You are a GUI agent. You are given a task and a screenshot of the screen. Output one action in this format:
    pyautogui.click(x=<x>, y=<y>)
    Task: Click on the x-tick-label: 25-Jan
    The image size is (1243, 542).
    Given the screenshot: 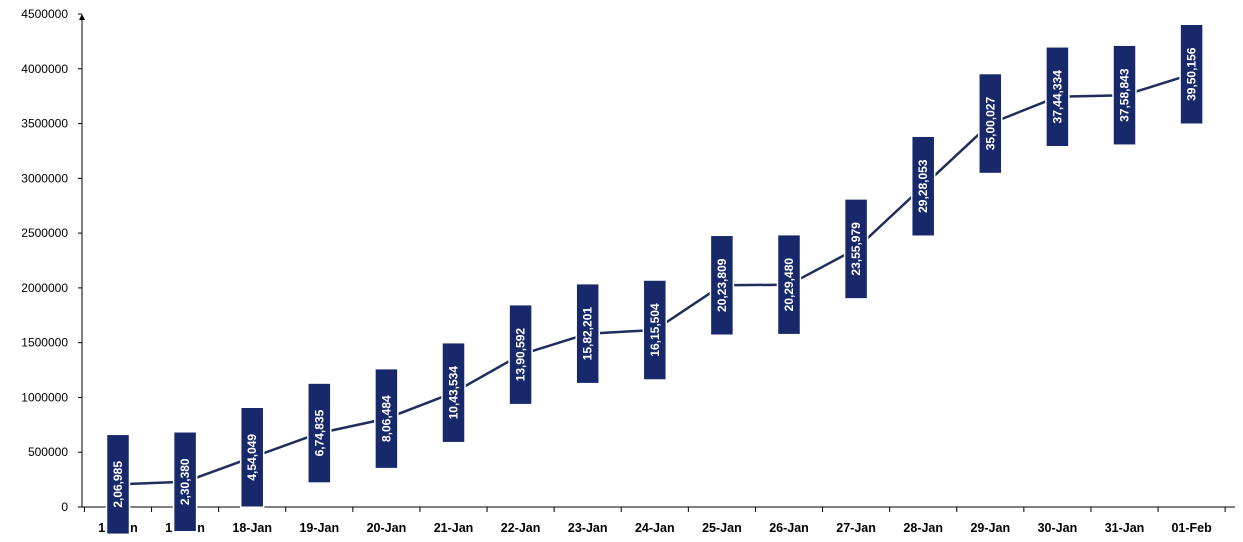 What is the action you would take?
    pyautogui.click(x=722, y=528)
    